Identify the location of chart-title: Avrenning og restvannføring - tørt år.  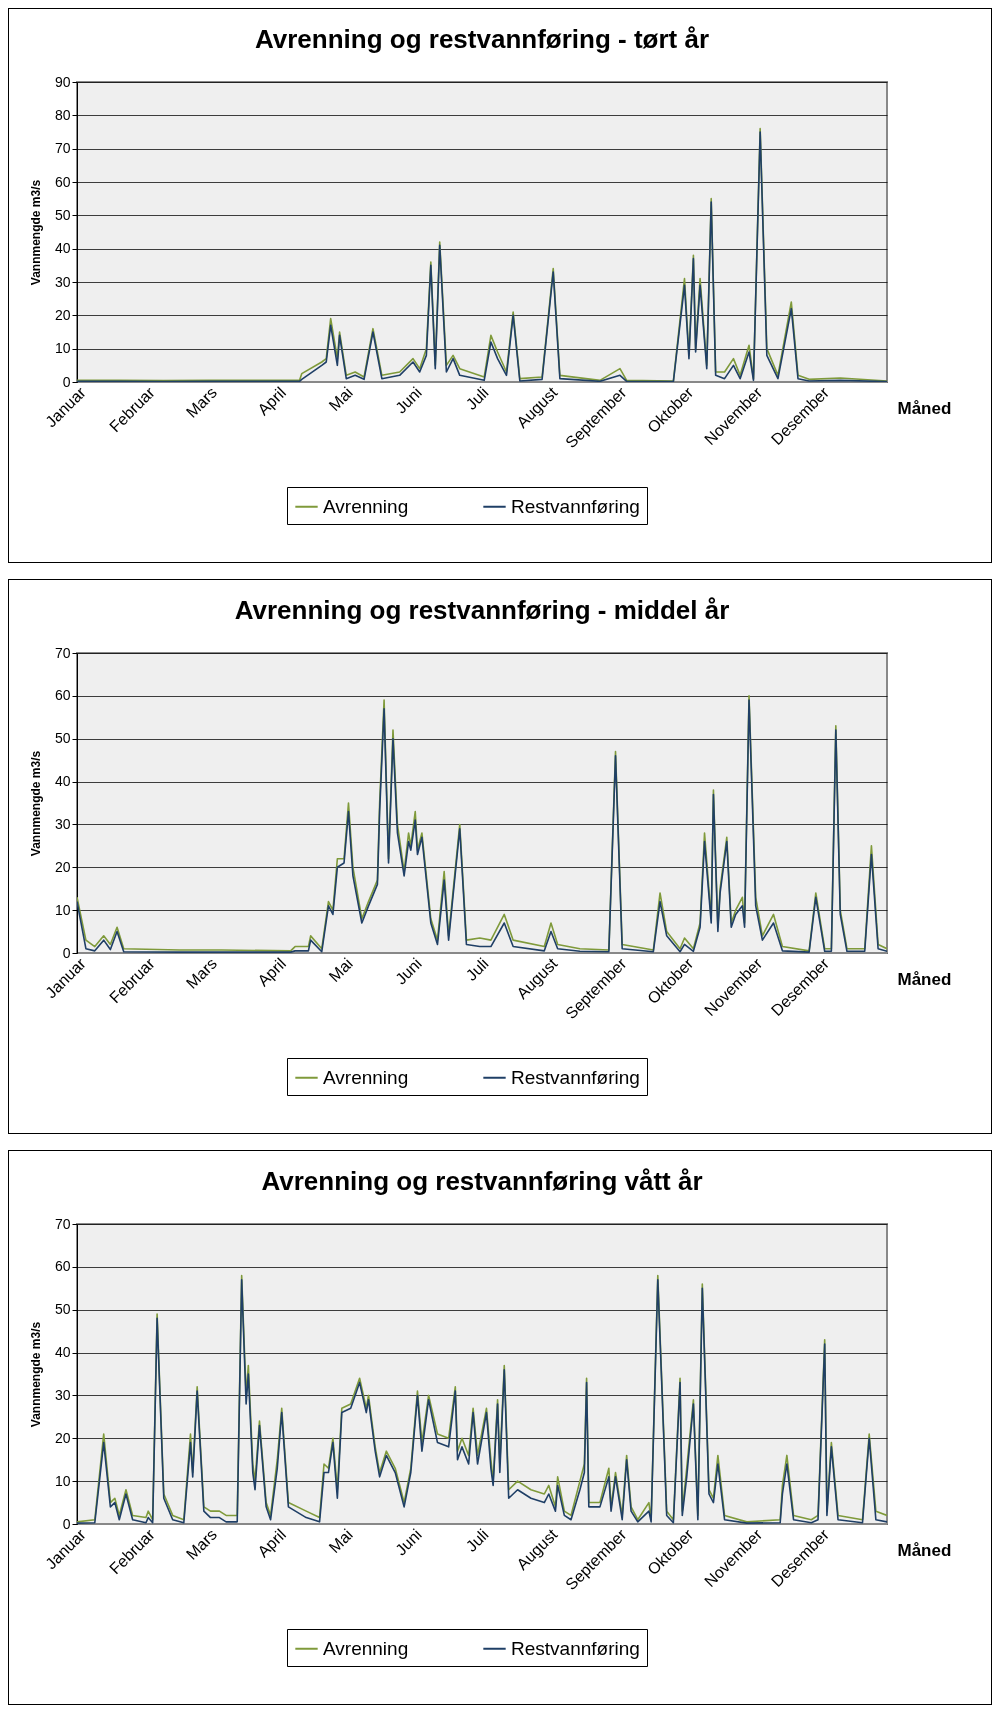
(482, 39).